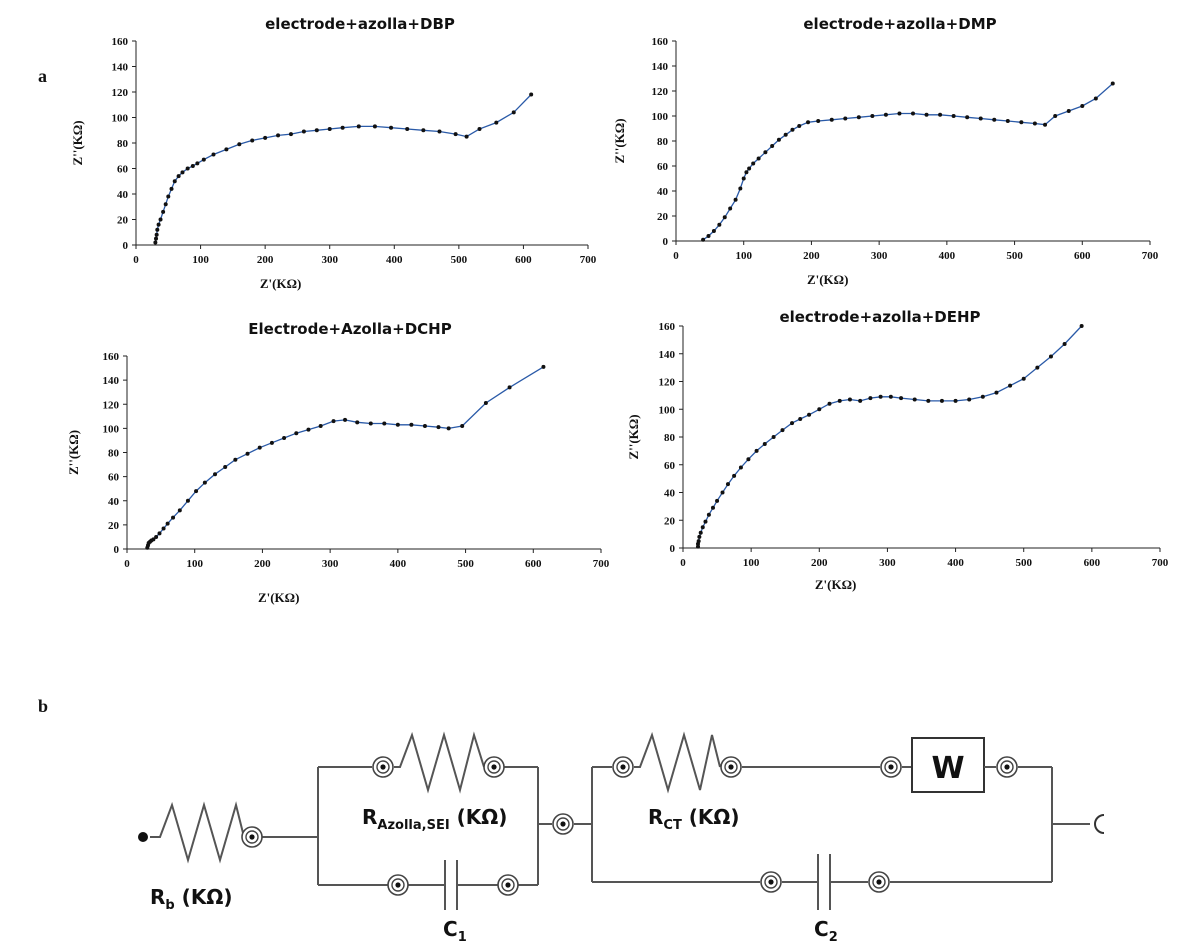  Describe the element at coordinates (123, 195) in the screenshot. I see `y-tick-label: 40` at that location.